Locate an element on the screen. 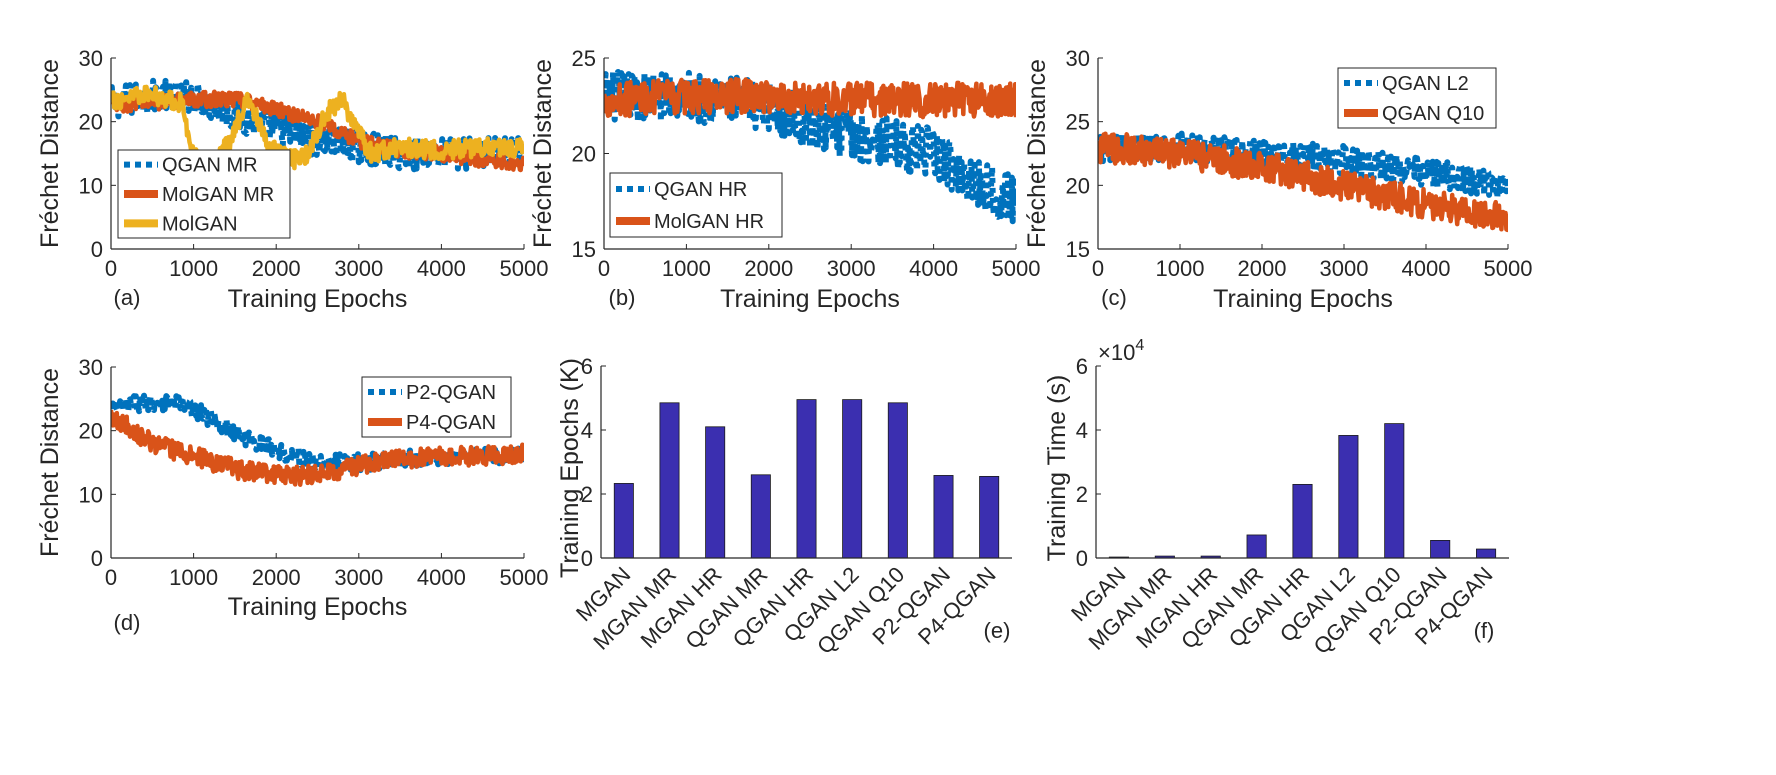 This screenshot has width=1776, height=775. bar-qgan-q10 is located at coordinates (897, 480).